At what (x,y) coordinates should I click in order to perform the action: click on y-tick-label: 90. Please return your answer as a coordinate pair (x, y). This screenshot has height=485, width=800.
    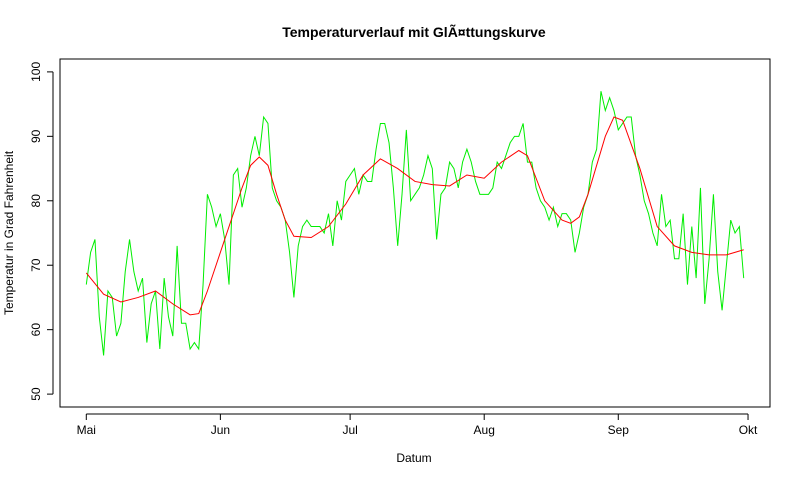
    Looking at the image, I should click on (36, 136).